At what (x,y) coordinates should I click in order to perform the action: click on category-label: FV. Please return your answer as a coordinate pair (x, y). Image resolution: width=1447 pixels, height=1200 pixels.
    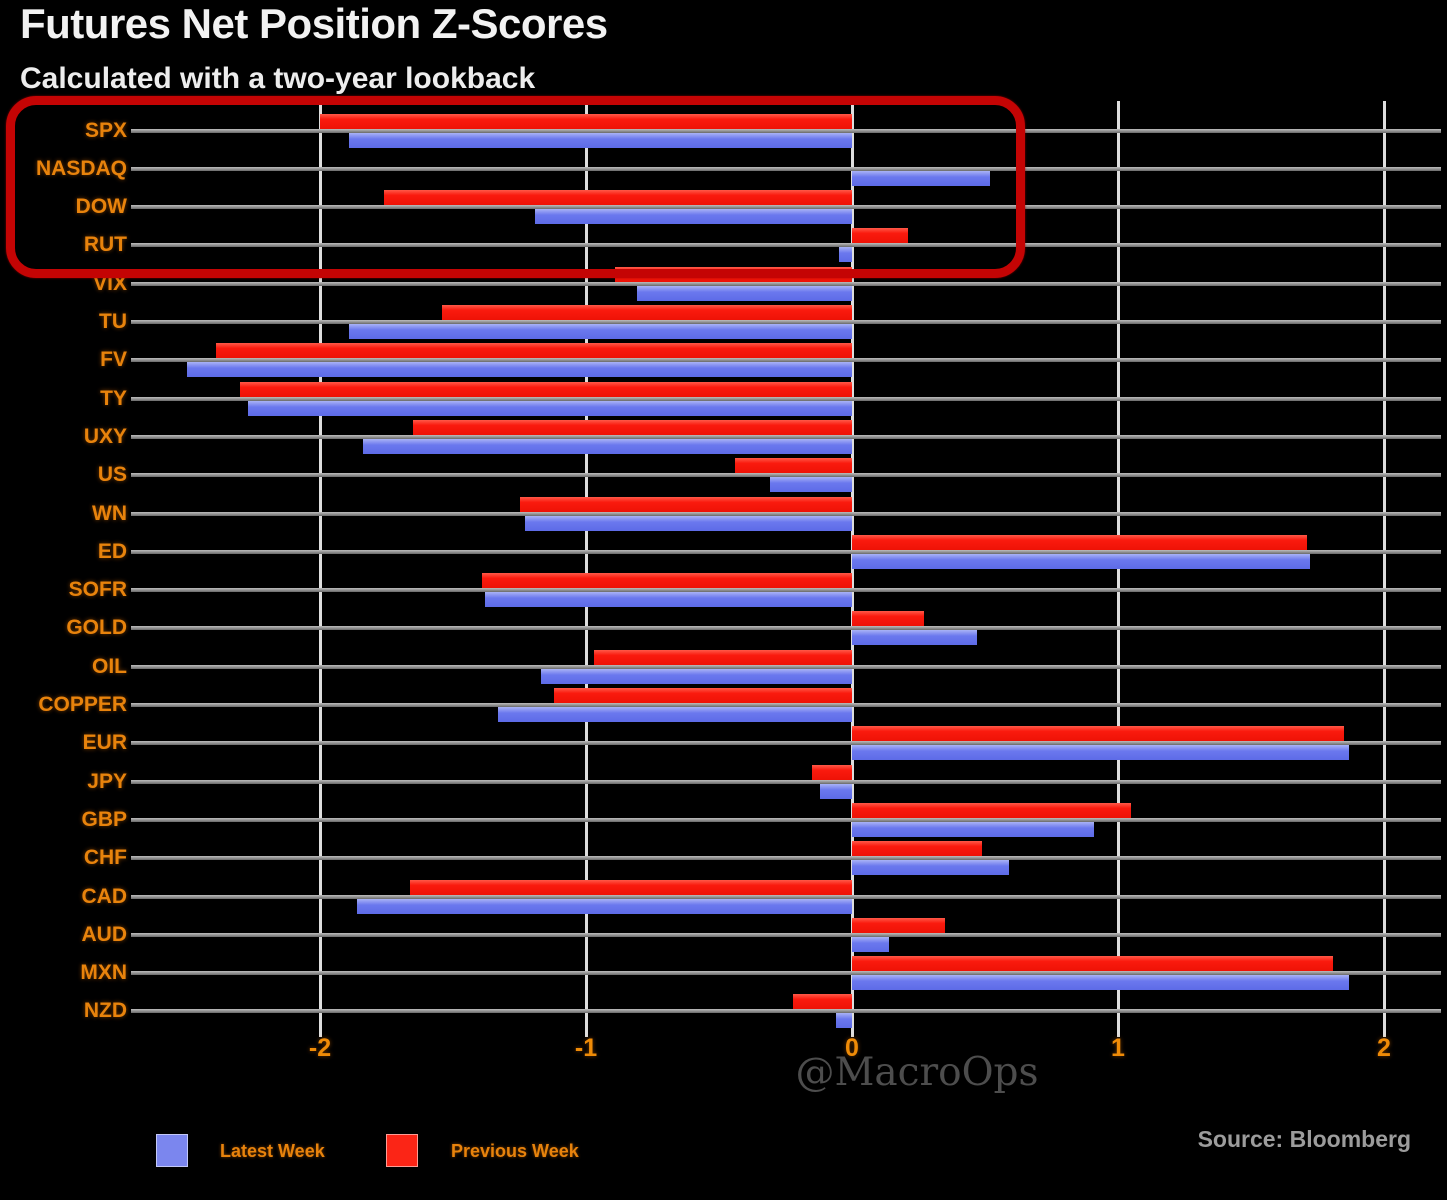
    Looking at the image, I should click on (113, 360).